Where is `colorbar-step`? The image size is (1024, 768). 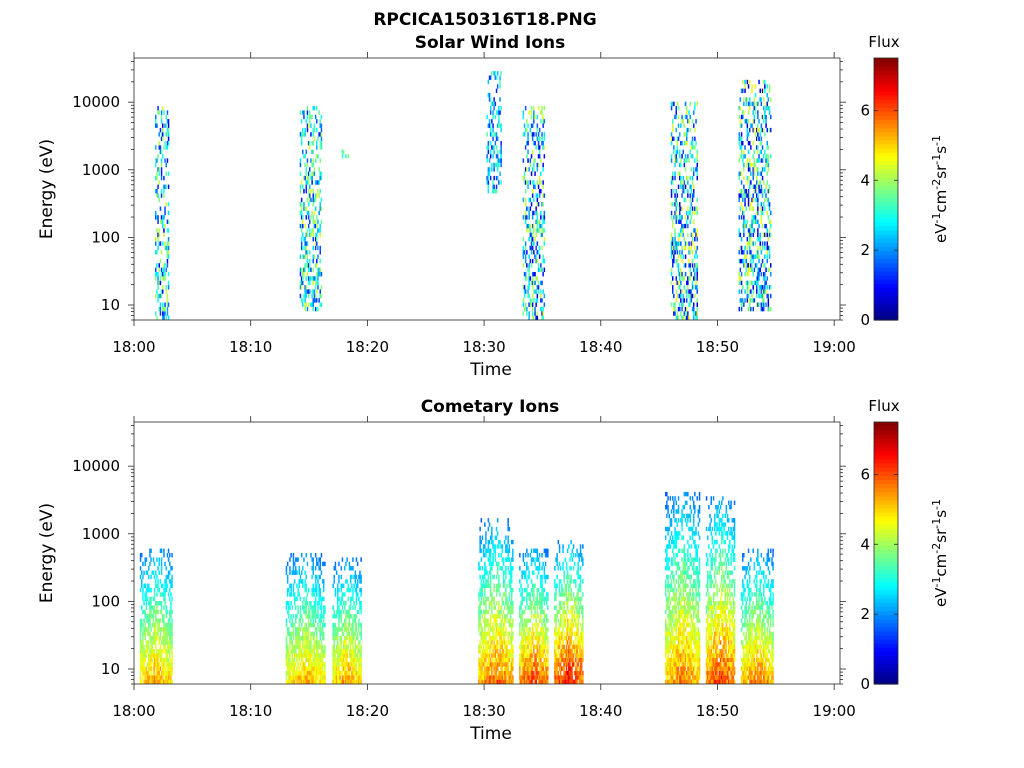
colorbar-step is located at coordinates (886, 289).